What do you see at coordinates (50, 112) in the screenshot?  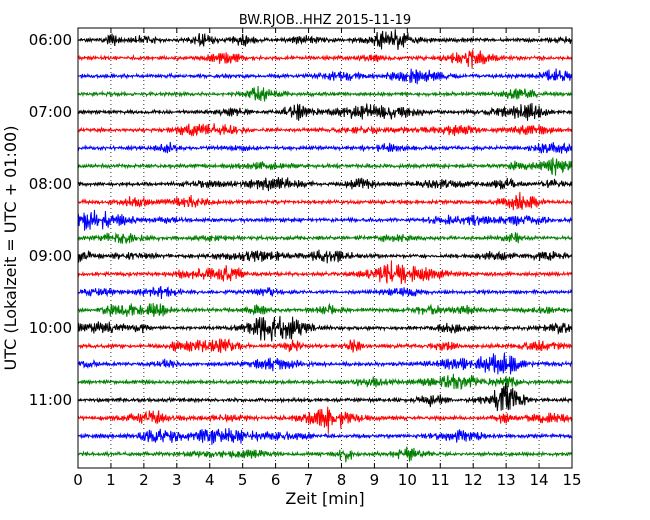 I see `y-tick-label: 07:00` at bounding box center [50, 112].